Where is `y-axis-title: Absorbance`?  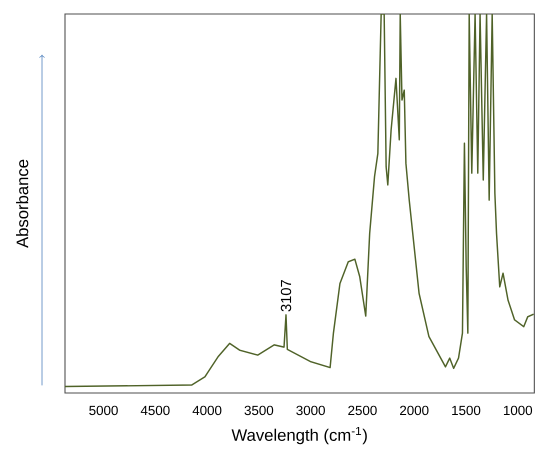
y-axis-title: Absorbance is located at coordinates (22, 204).